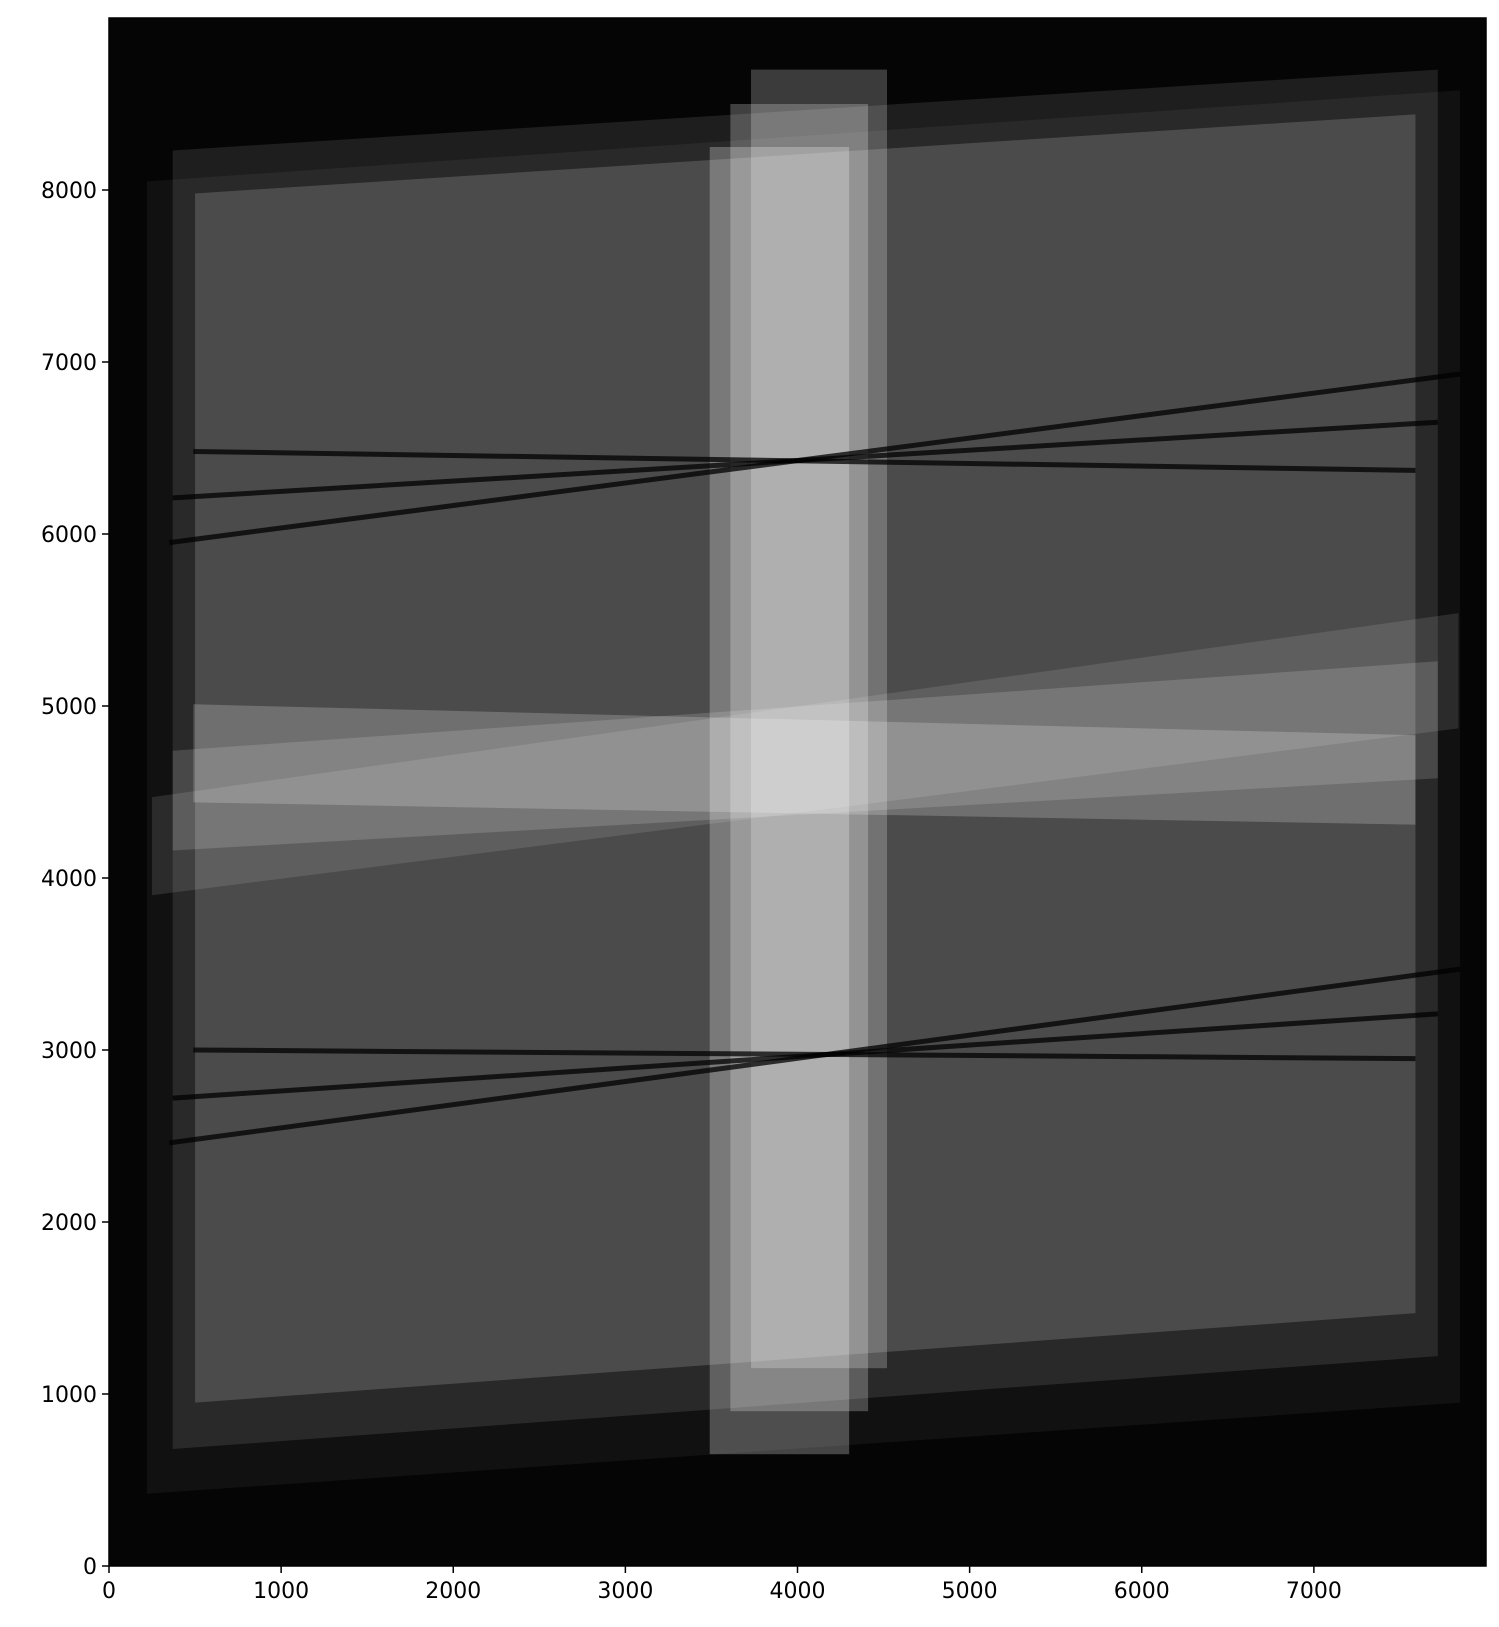  What do you see at coordinates (722, 1585) in the screenshot?
I see `x-axis: 0 1000 2000 3000 4000 5000 6000 7000` at bounding box center [722, 1585].